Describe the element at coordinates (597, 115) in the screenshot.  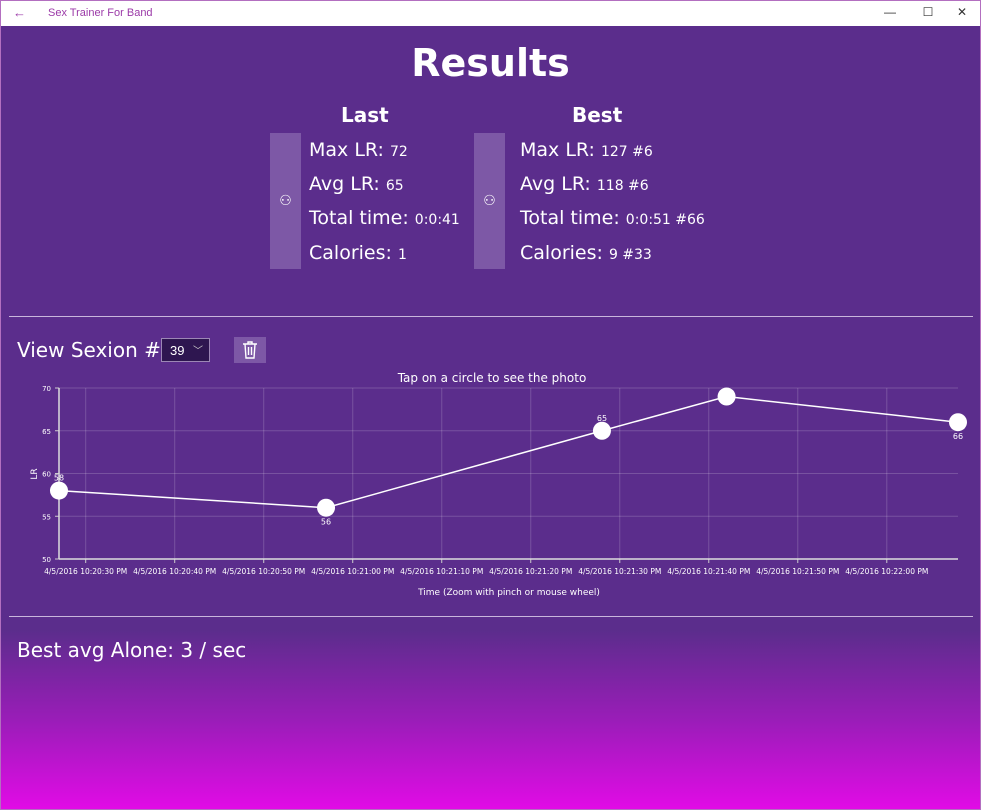
I see `best-heading: Best` at that location.